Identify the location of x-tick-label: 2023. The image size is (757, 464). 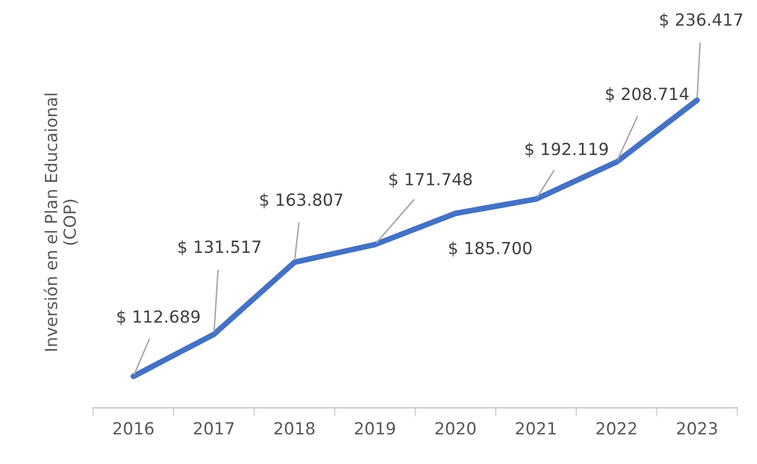
(697, 428).